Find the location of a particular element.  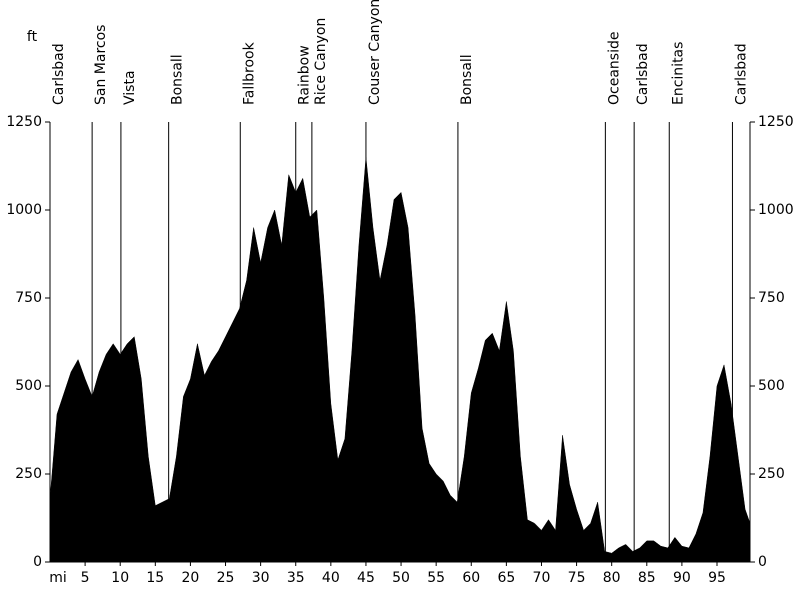

x-tick-label: 90 is located at coordinates (682, 578).